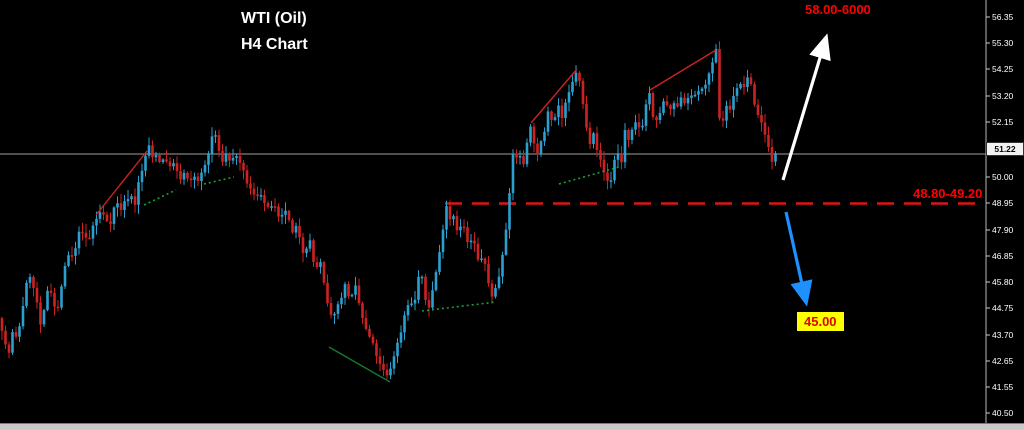 The width and height of the screenshot is (1024, 430). Describe the element at coordinates (948, 193) in the screenshot. I see `resistance-zone-label: 48.80-49.20` at that location.